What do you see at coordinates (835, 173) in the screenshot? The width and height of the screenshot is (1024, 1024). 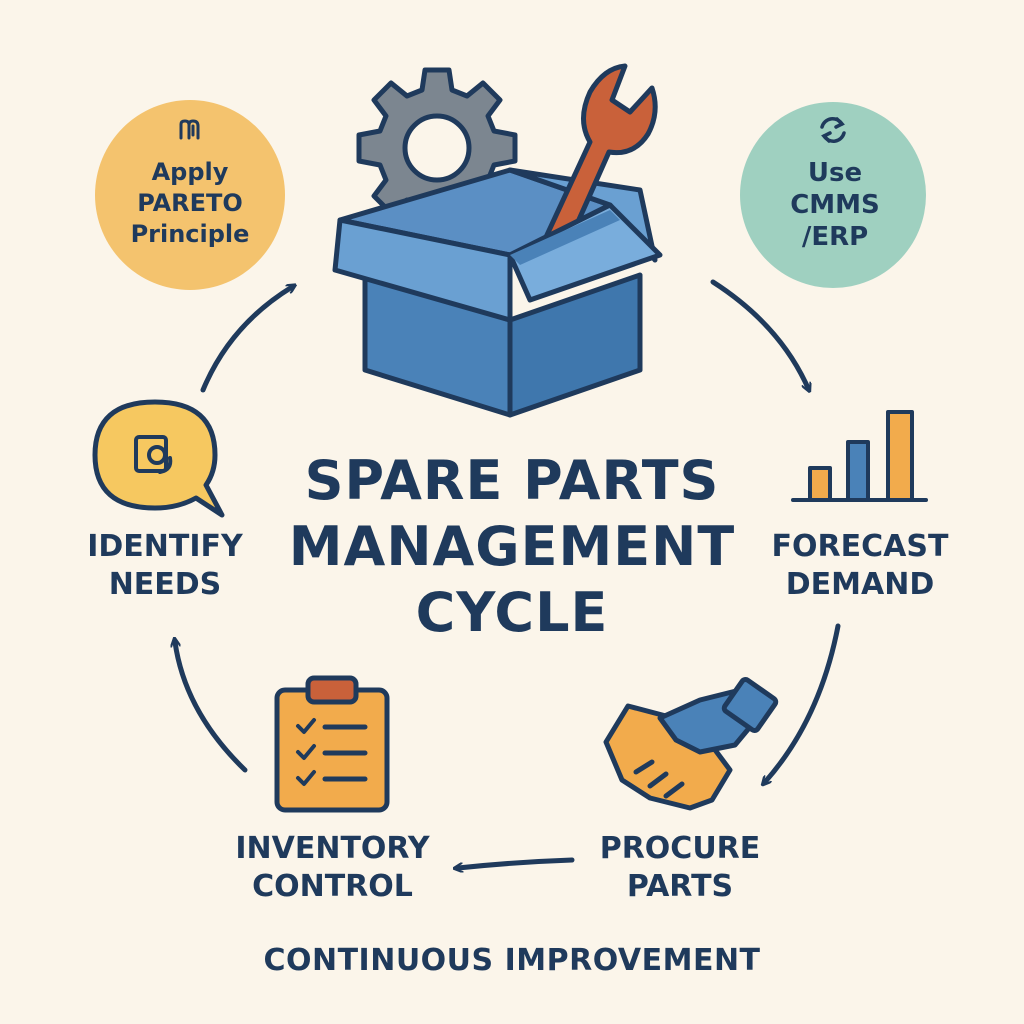 I see `cmms-line1: Use` at bounding box center [835, 173].